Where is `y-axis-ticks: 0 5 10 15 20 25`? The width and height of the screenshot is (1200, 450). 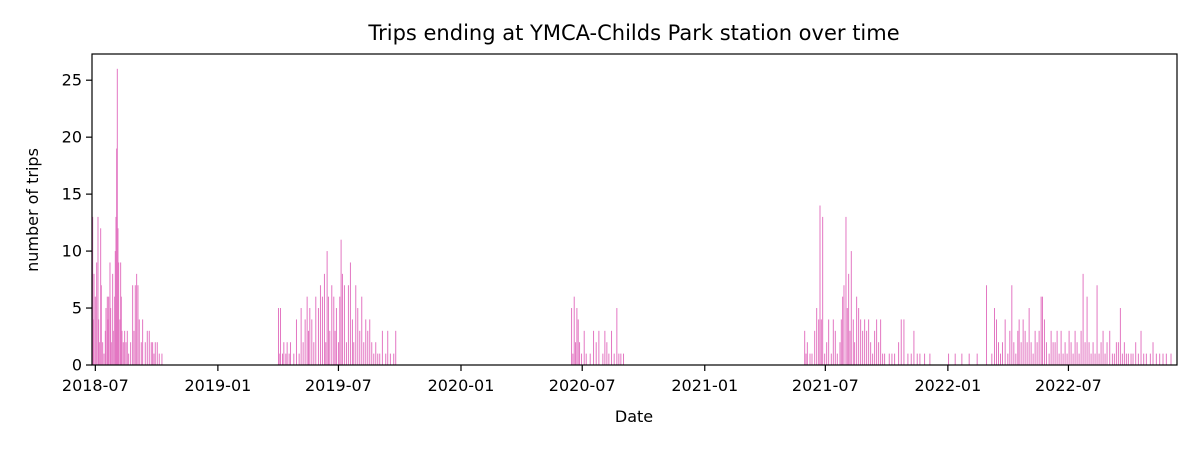 y-axis-ticks: 0 5 10 15 20 25 is located at coordinates (77, 223).